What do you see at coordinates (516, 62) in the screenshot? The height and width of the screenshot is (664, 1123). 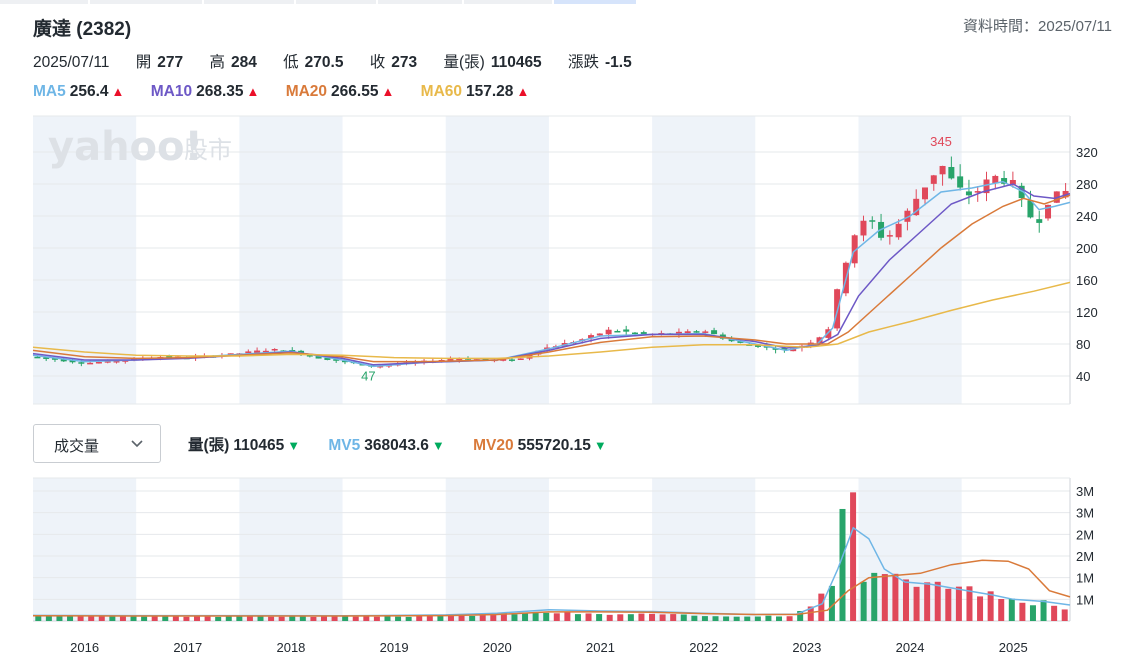 I see `volume-value: 110465` at bounding box center [516, 62].